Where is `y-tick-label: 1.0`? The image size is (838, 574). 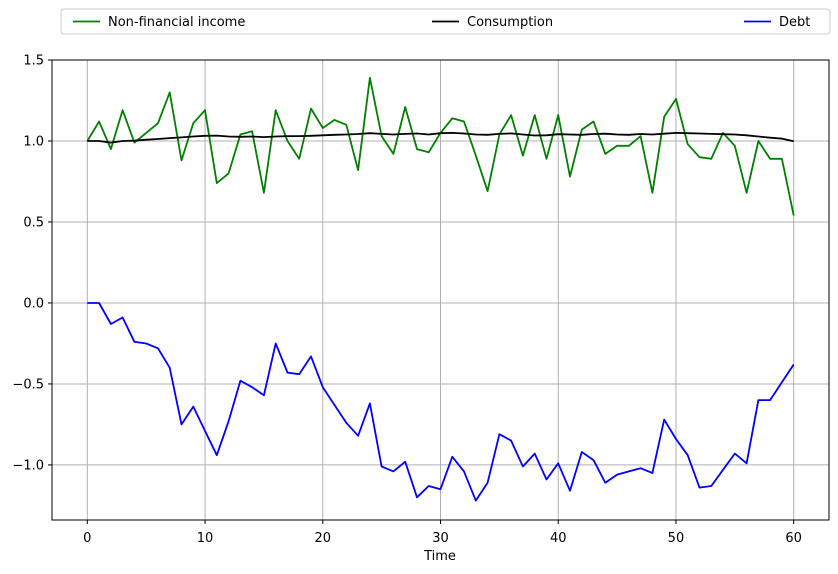
y-tick-label: 1.0 is located at coordinates (33, 141).